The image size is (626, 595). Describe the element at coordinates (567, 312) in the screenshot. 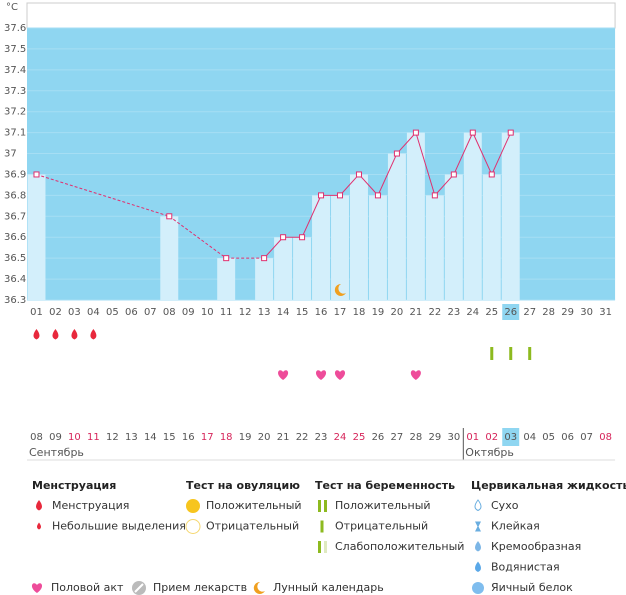

I see `day-label: 29` at that location.